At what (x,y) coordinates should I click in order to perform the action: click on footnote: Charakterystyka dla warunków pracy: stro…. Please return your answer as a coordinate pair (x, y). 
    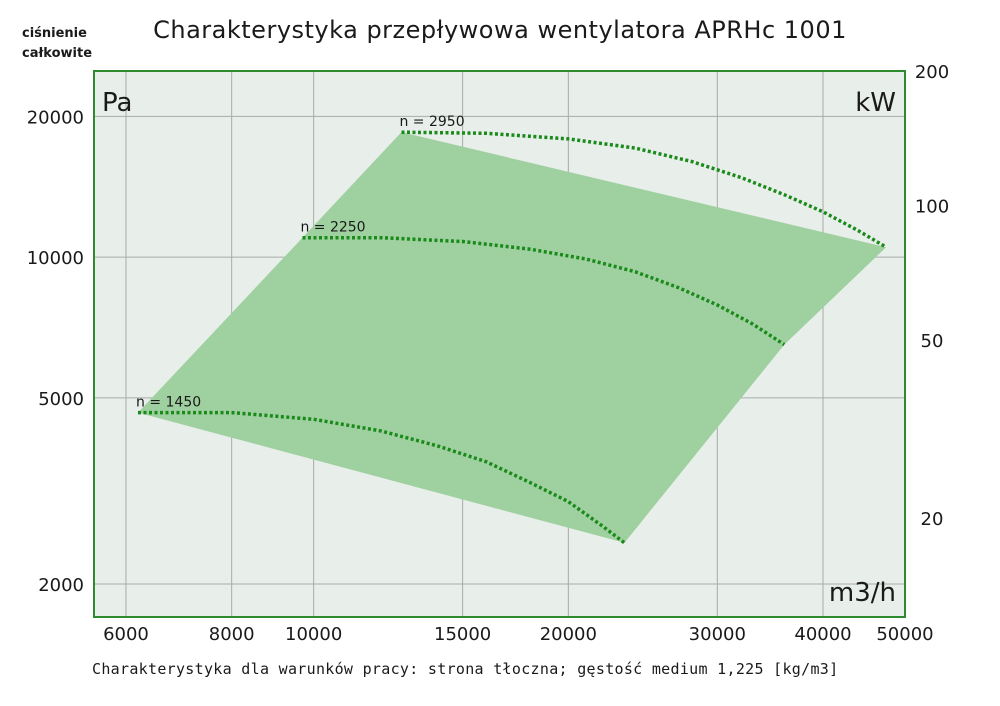
    Looking at the image, I should click on (465, 669).